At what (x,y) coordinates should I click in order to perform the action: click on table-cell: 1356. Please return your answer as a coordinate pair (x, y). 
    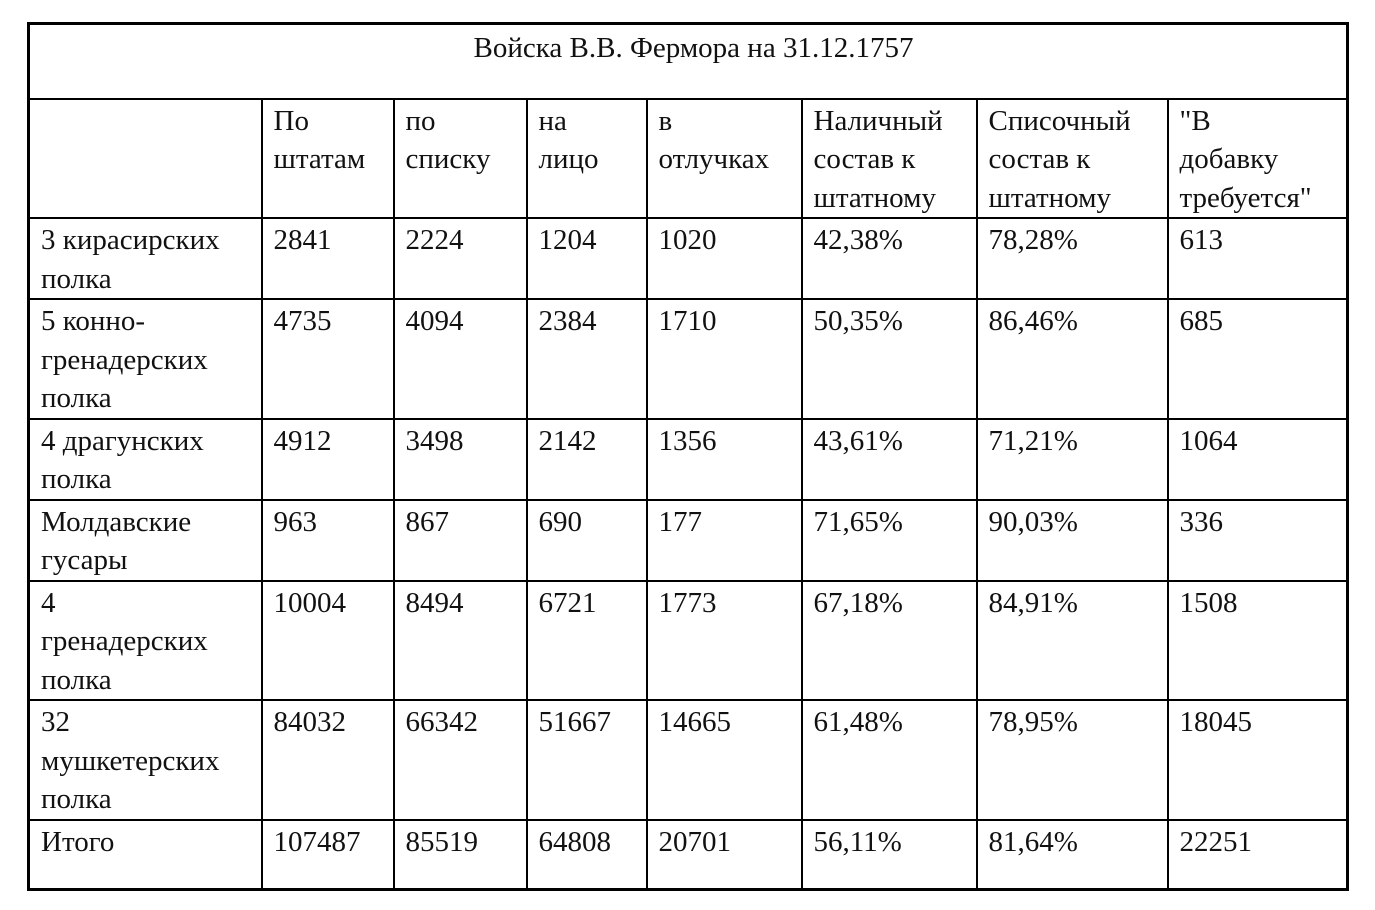
    Looking at the image, I should click on (724, 459).